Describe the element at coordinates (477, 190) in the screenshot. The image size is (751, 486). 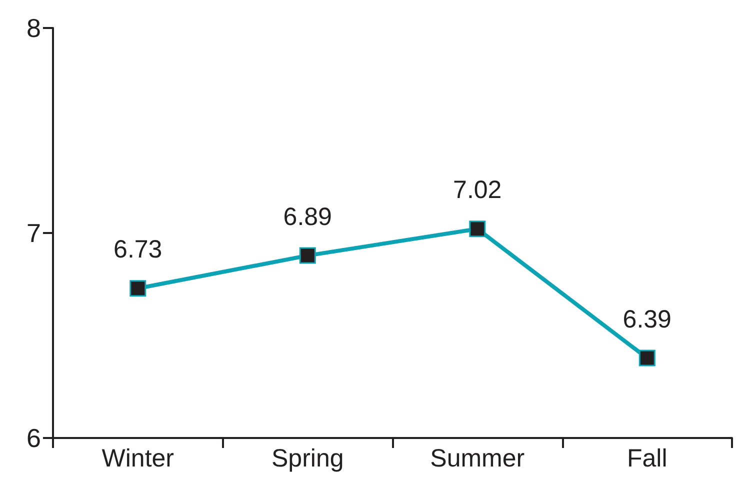
I see `data-label: 7.02` at that location.